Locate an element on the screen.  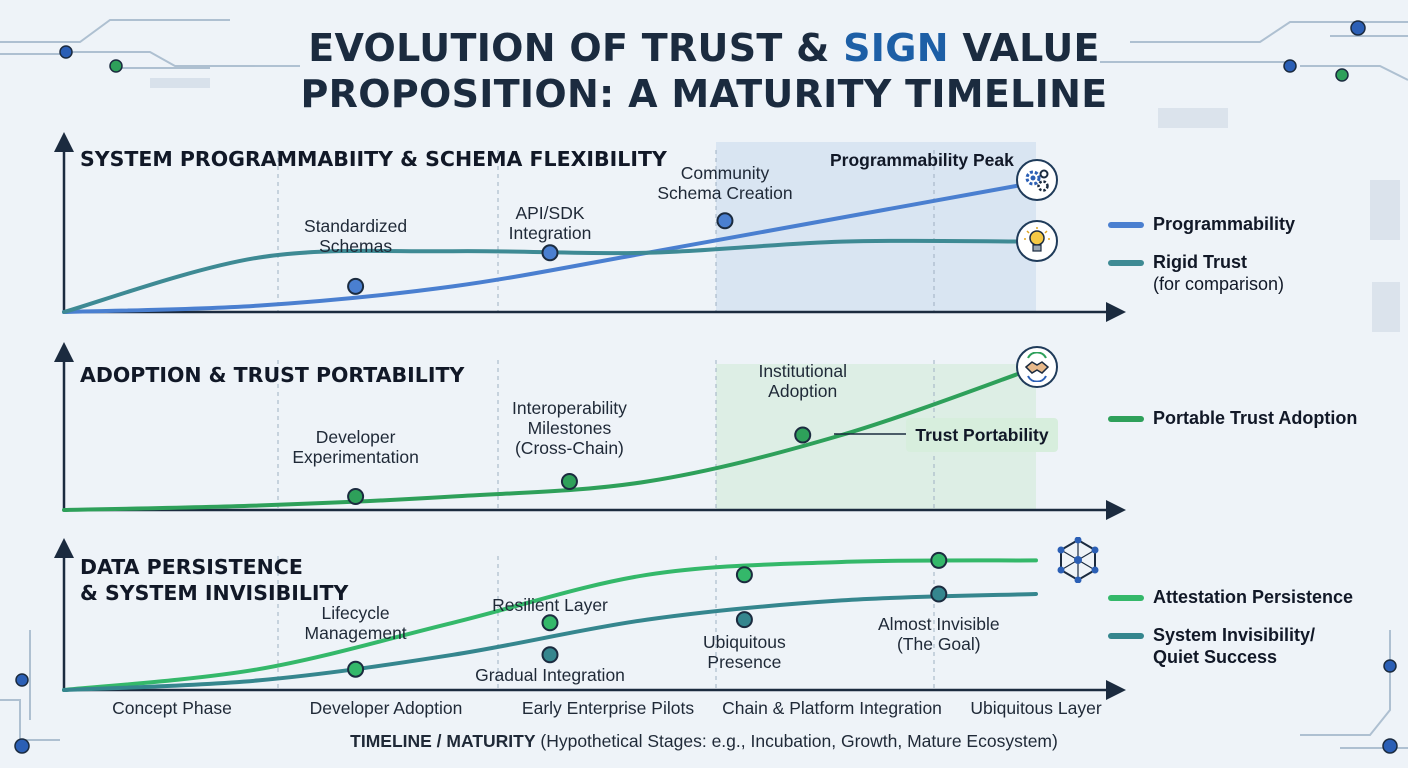
x-axis-caption-bold: TIMELINE / MATURITY is located at coordinates (443, 741).